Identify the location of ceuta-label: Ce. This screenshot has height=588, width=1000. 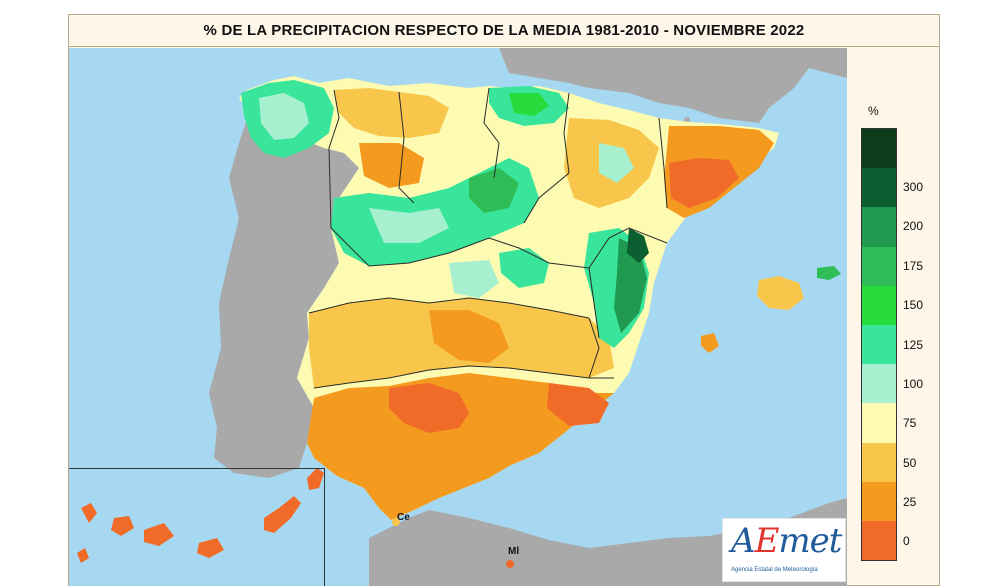
(403, 517).